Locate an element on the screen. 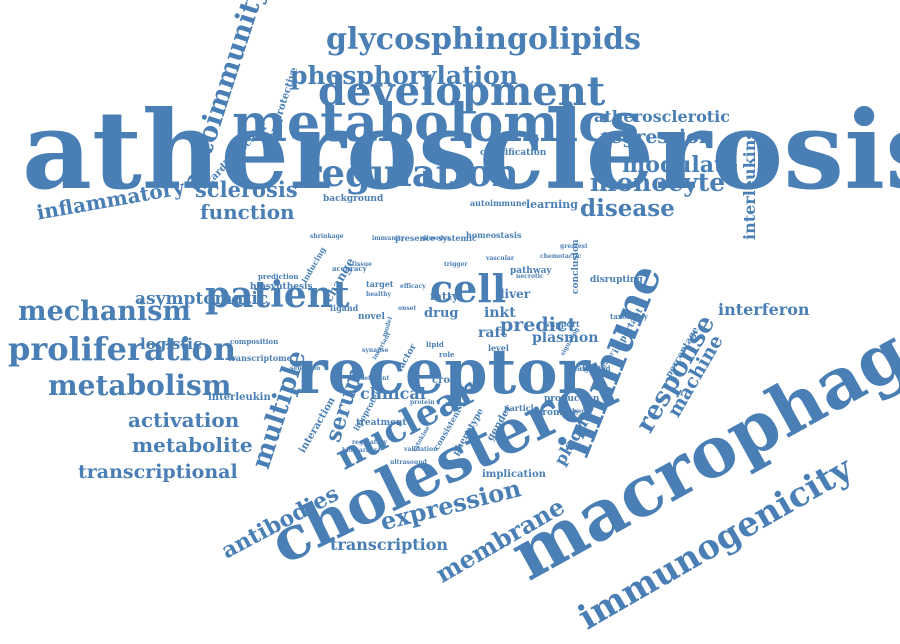 This screenshot has width=900, height=644. cloud-word: modulate is located at coordinates (680, 165).